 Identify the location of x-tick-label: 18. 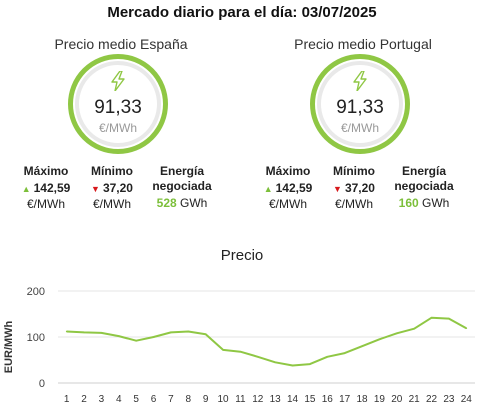
(363, 399).